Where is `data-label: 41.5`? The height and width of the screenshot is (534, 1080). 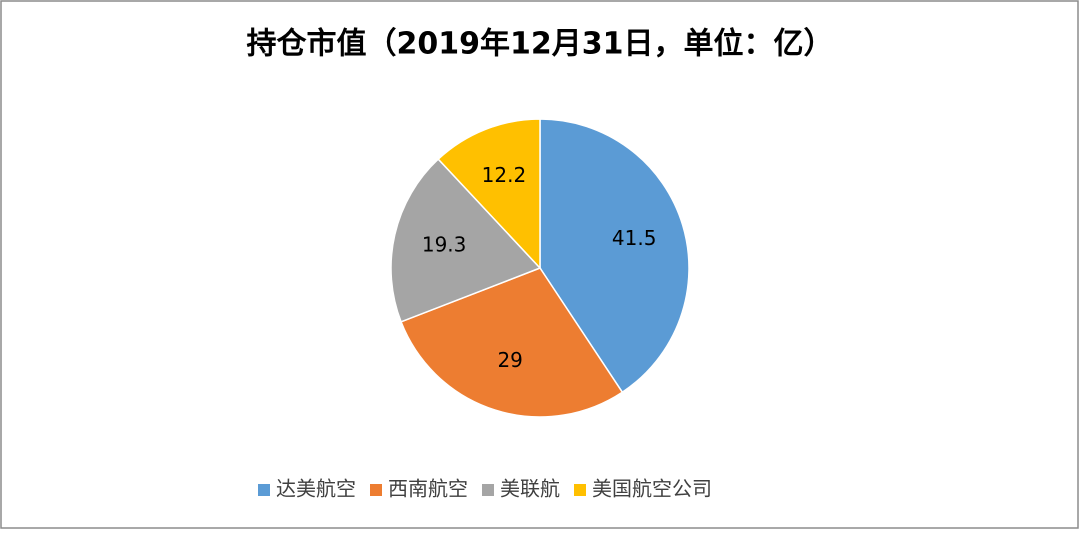
data-label: 41.5 is located at coordinates (634, 238).